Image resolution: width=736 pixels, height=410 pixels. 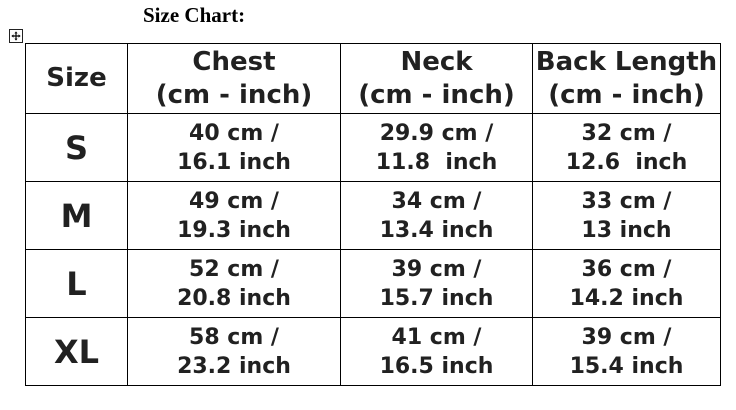 I want to click on column-label: Chest, so click(x=234, y=61).